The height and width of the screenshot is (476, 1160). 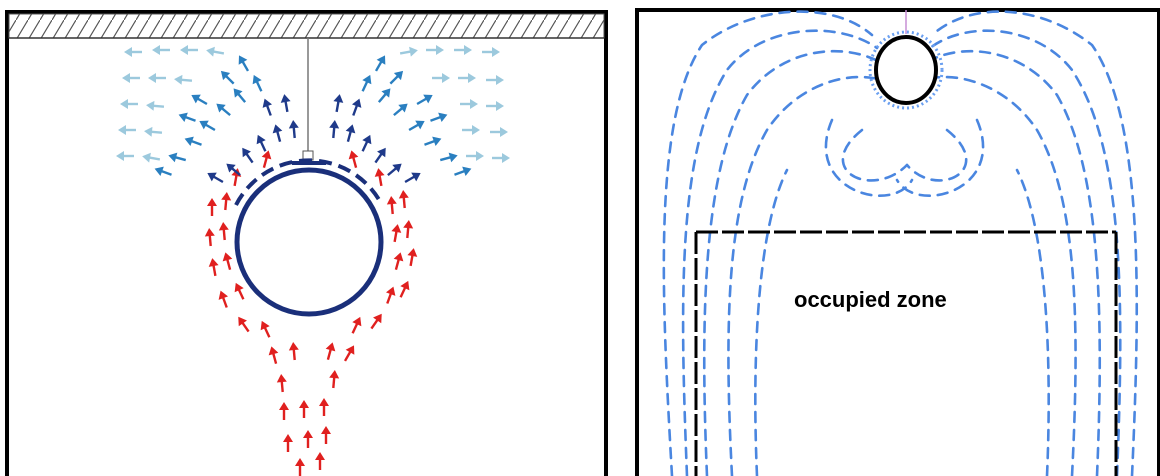 I want to click on cylinder-body, so click(x=309, y=242).